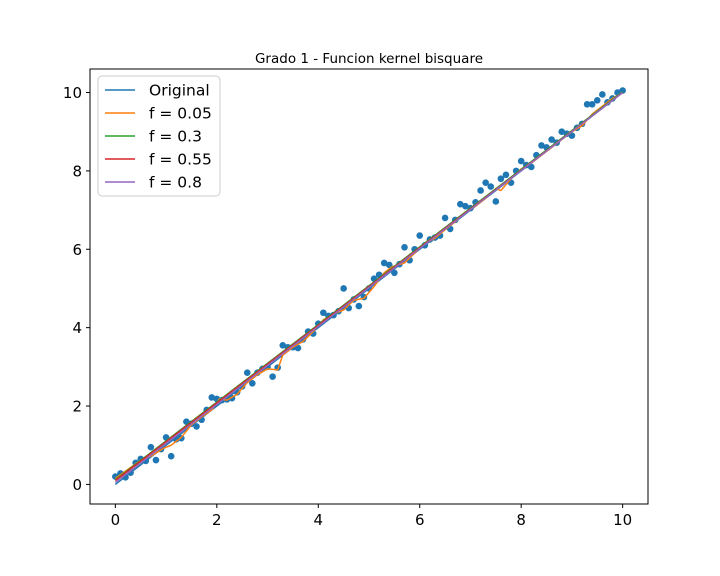 The height and width of the screenshot is (576, 720). Describe the element at coordinates (521, 520) in the screenshot. I see `x-tick-label: 8` at that location.